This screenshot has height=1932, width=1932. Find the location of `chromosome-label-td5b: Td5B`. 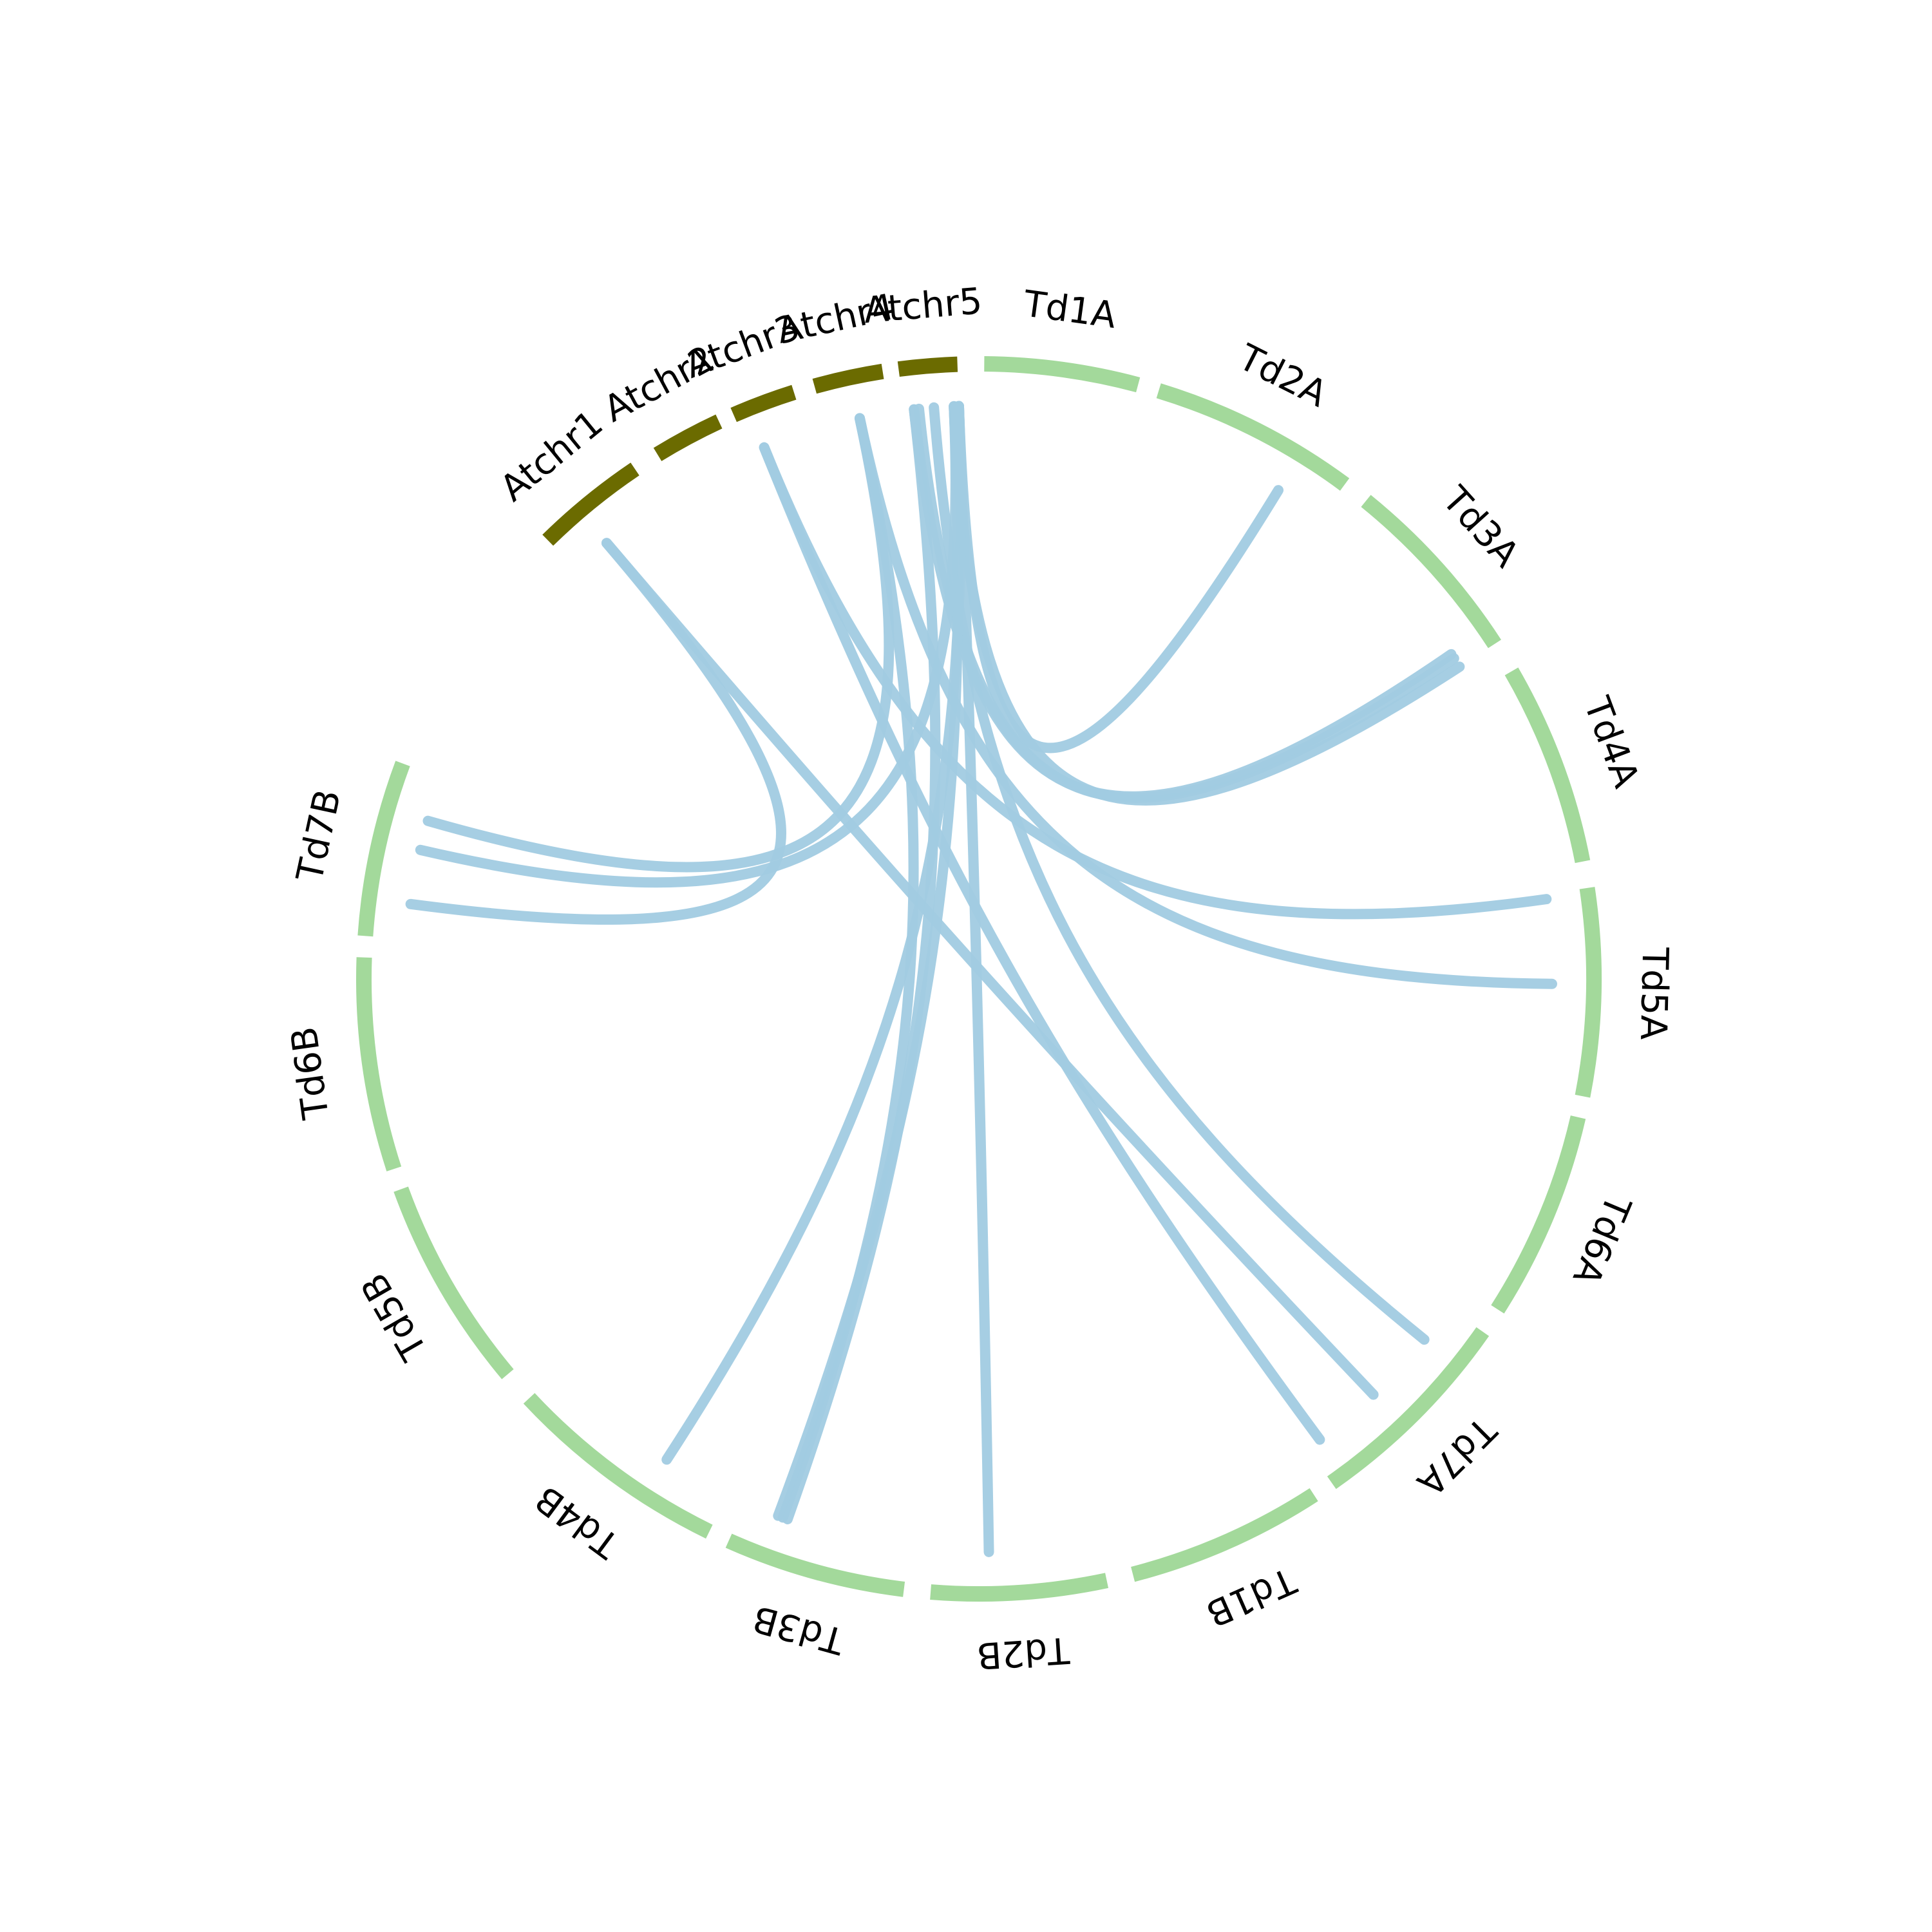

chromosome-label-td5b: Td5B is located at coordinates (395, 1317).